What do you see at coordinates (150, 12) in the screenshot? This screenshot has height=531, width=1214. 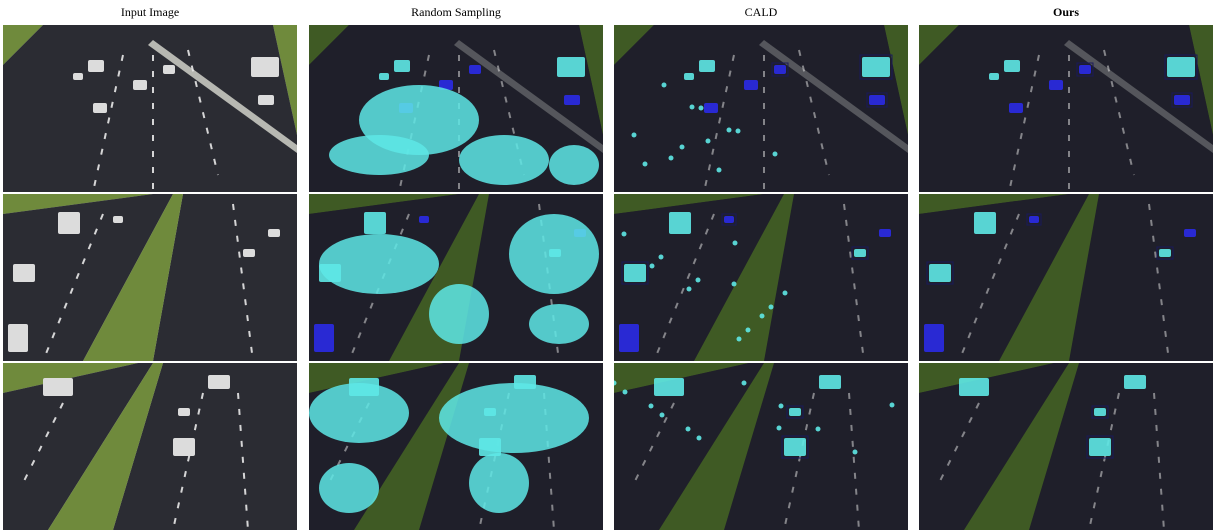 I see `column-title: Input Image` at bounding box center [150, 12].